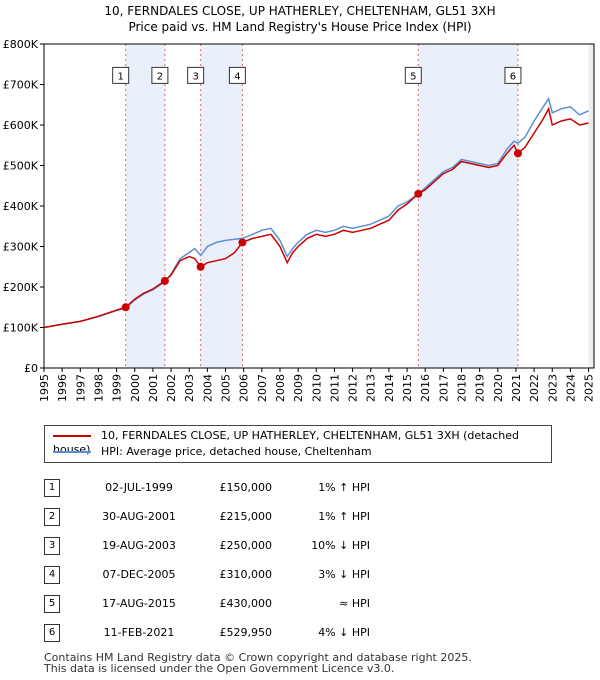  What do you see at coordinates (425, 388) in the screenshot?
I see `x-tick-label: 2016` at bounding box center [425, 388].